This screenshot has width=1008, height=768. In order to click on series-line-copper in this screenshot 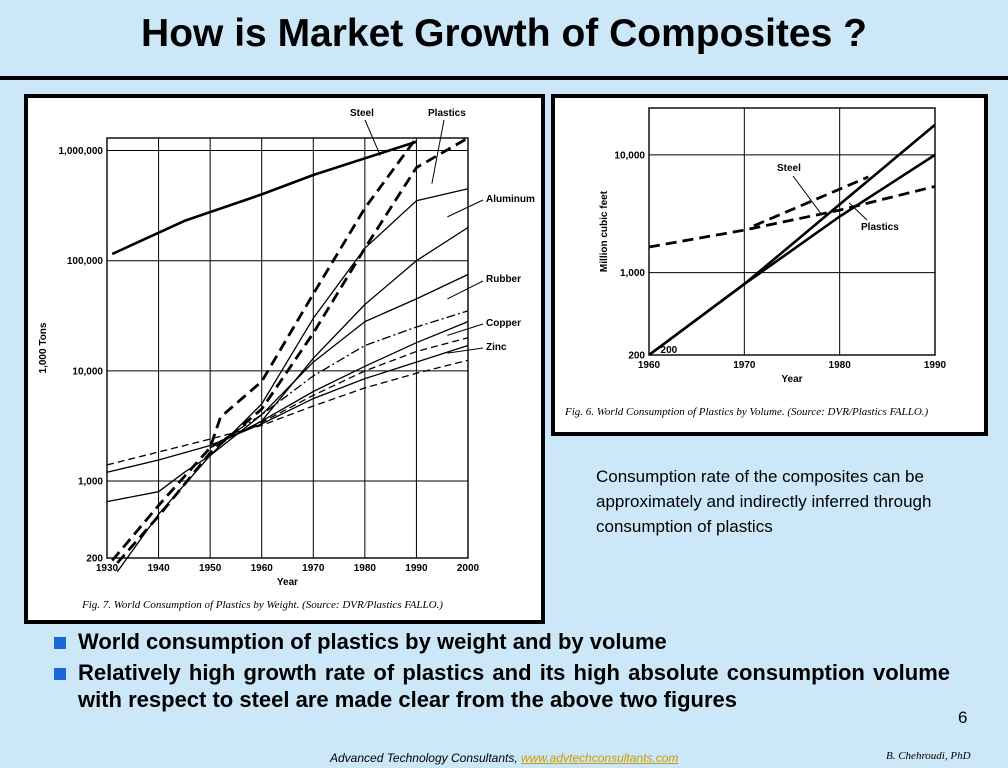, I will do `click(339, 384)`.